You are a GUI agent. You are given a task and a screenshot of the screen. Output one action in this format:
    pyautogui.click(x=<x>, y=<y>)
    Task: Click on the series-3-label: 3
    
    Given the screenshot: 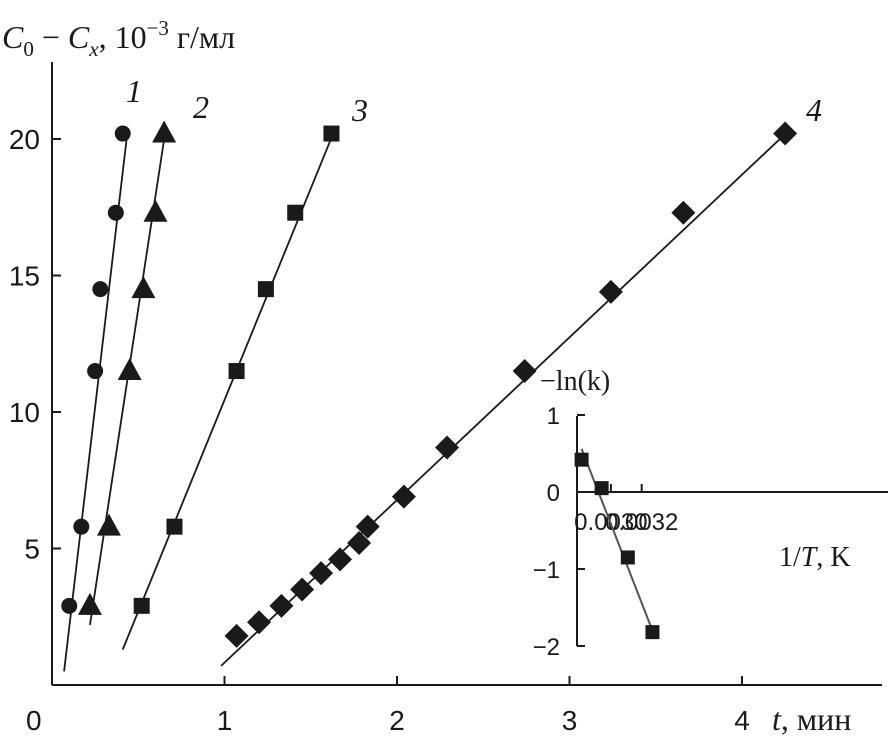 What is the action you would take?
    pyautogui.click(x=359, y=110)
    